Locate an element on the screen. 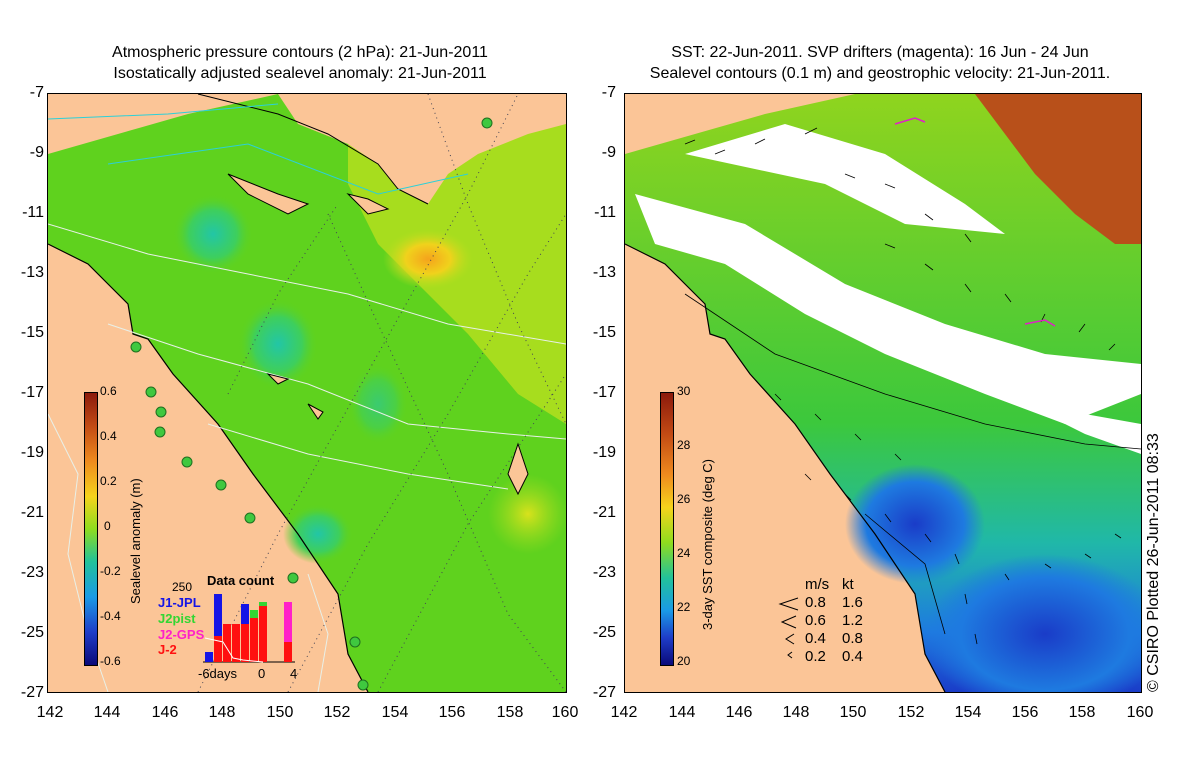  right-xtick: 144 is located at coordinates (682, 712).